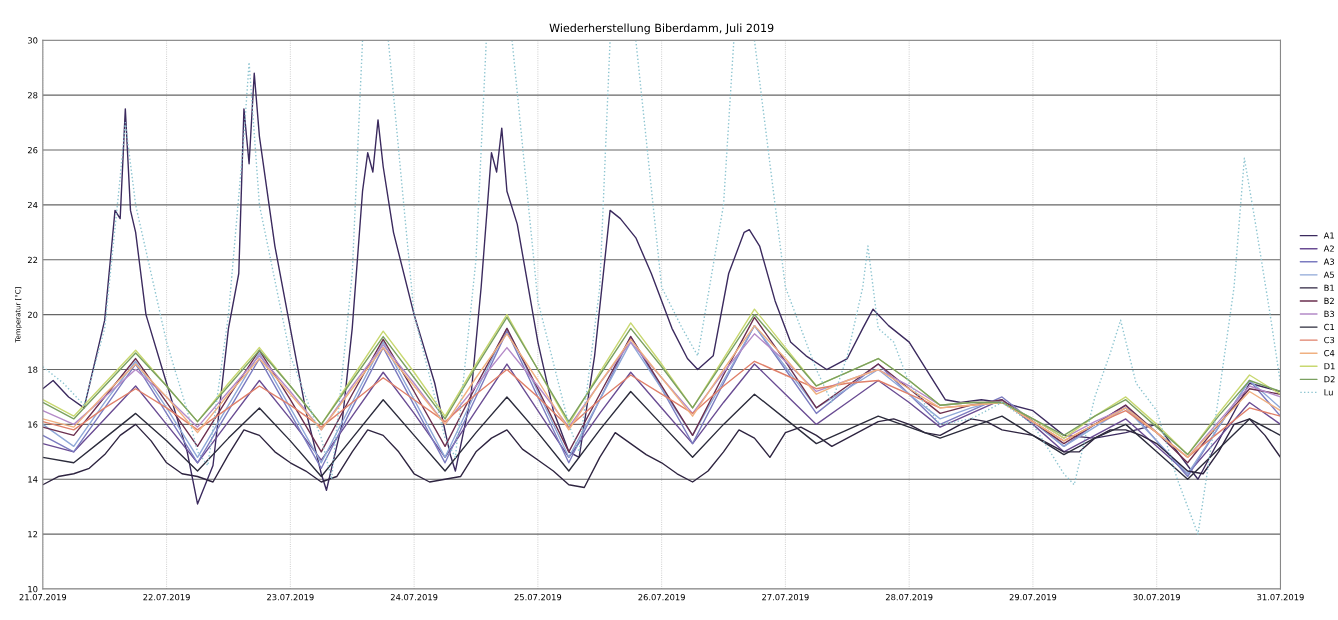  Describe the element at coordinates (1329, 261) in the screenshot. I see `legend-label: A3` at that location.